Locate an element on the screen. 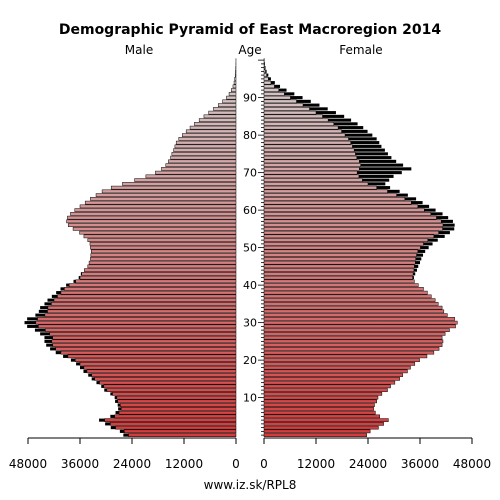 The image size is (500, 500). female-x-tick-label: 0 is located at coordinates (264, 464).